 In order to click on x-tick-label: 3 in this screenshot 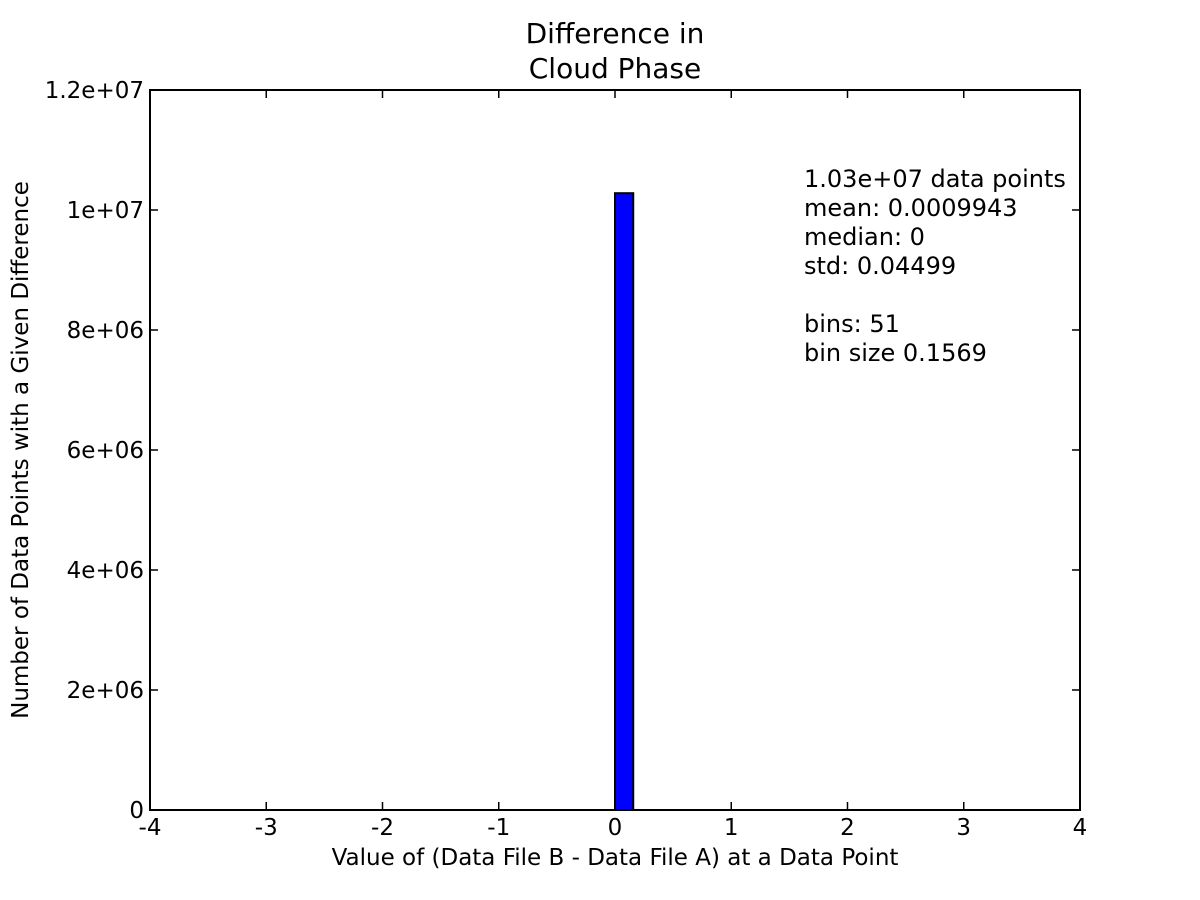, I will do `click(963, 828)`.